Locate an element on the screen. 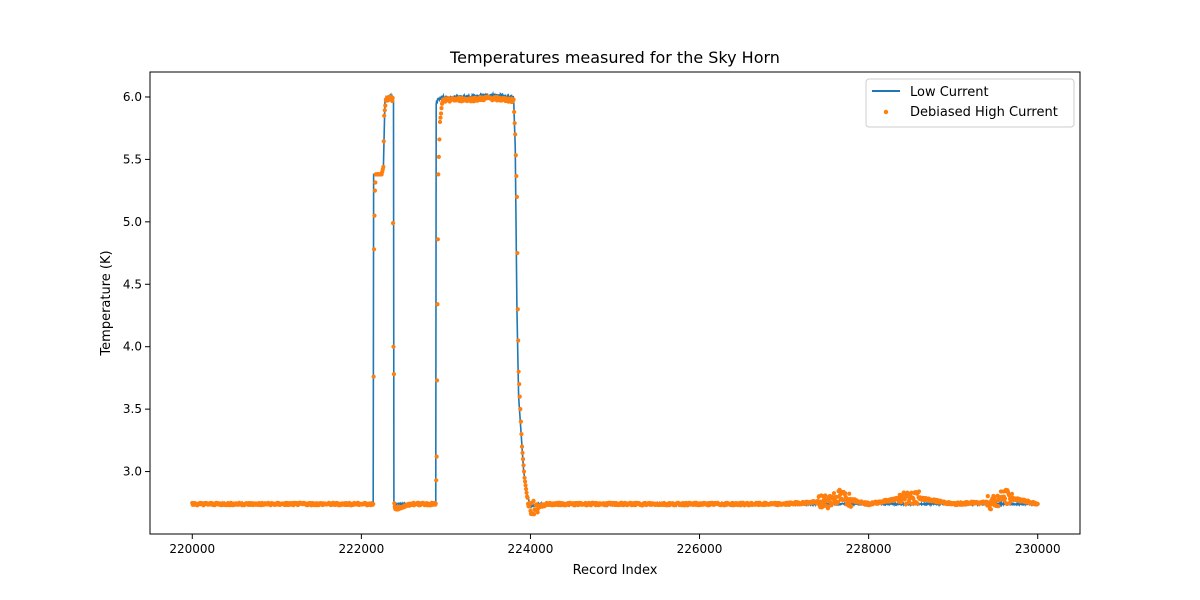 The image size is (1200, 600). x-tick-label: 220000 is located at coordinates (192, 549).